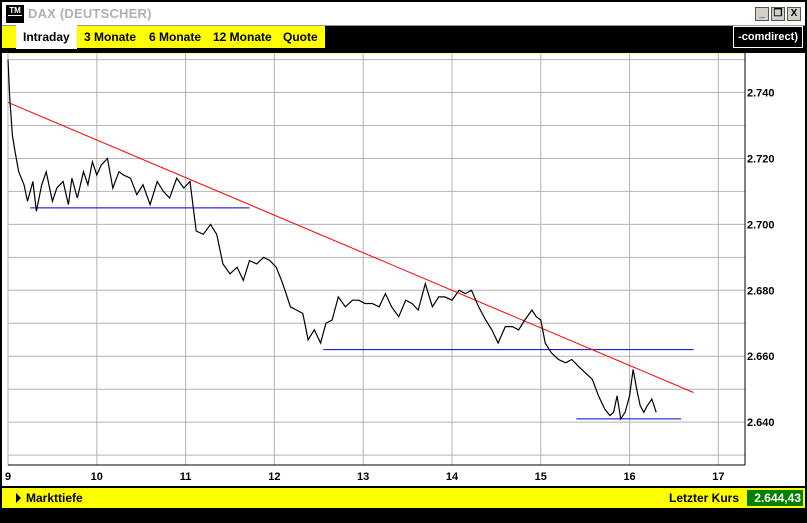 The width and height of the screenshot is (807, 523). I want to click on window-title: DAX (DEUTSCHER), so click(90, 13).